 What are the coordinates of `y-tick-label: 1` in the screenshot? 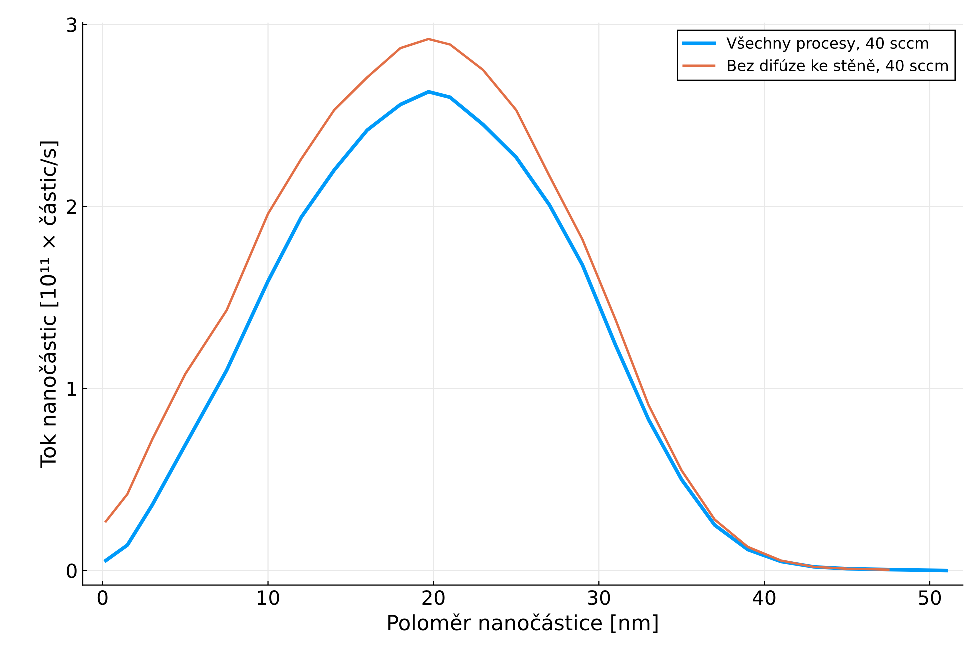 It's located at (72, 389).